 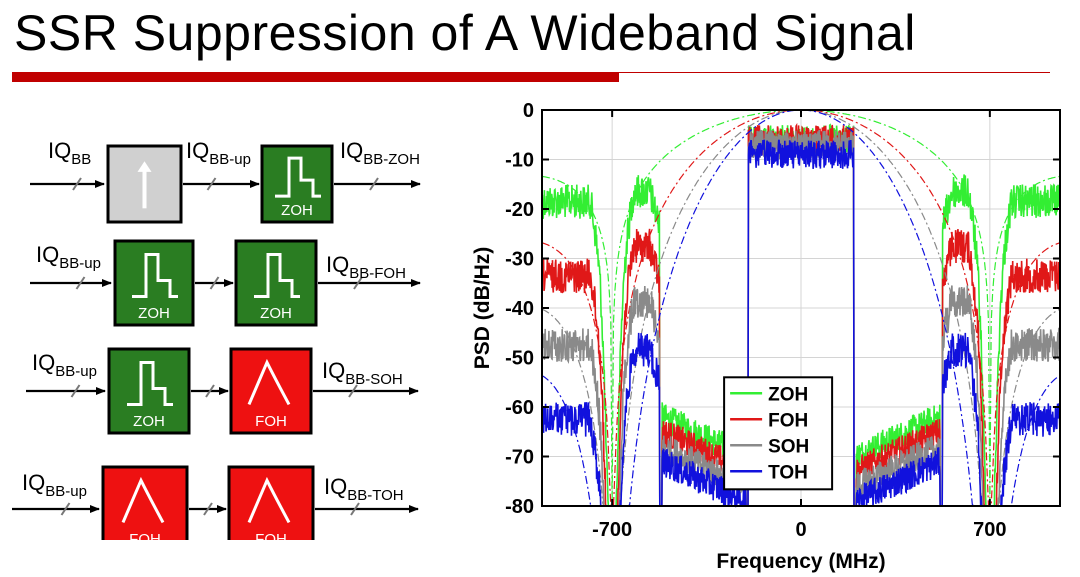 I want to click on foh-block-row3, so click(x=271, y=391).